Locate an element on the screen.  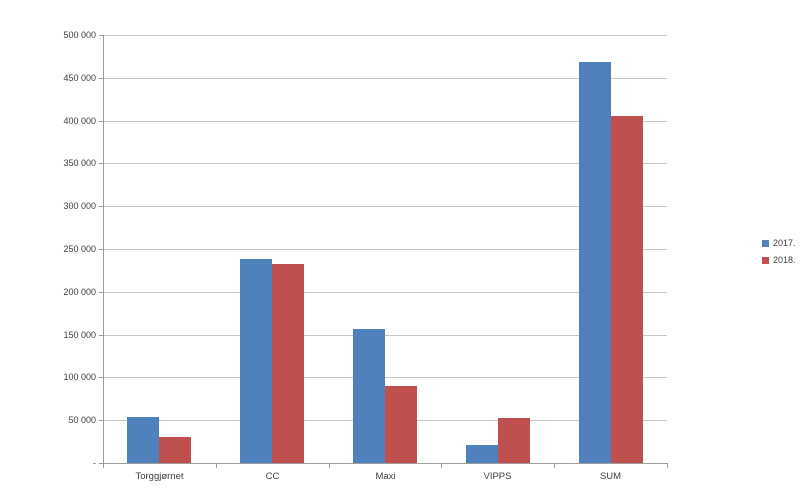
bar-2017-vipps is located at coordinates (482, 454).